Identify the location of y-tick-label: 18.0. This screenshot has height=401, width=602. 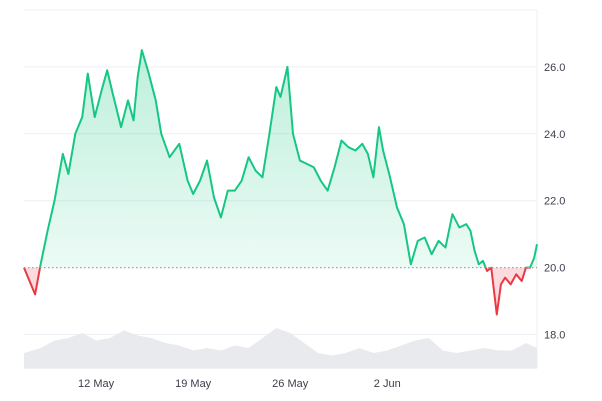
(554, 336).